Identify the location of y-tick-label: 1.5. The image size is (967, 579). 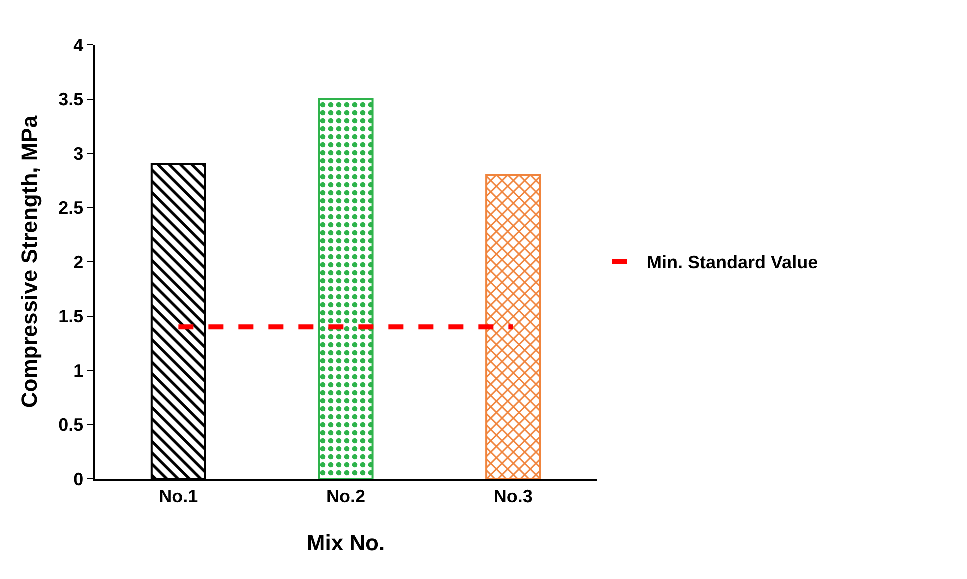
(71, 316).